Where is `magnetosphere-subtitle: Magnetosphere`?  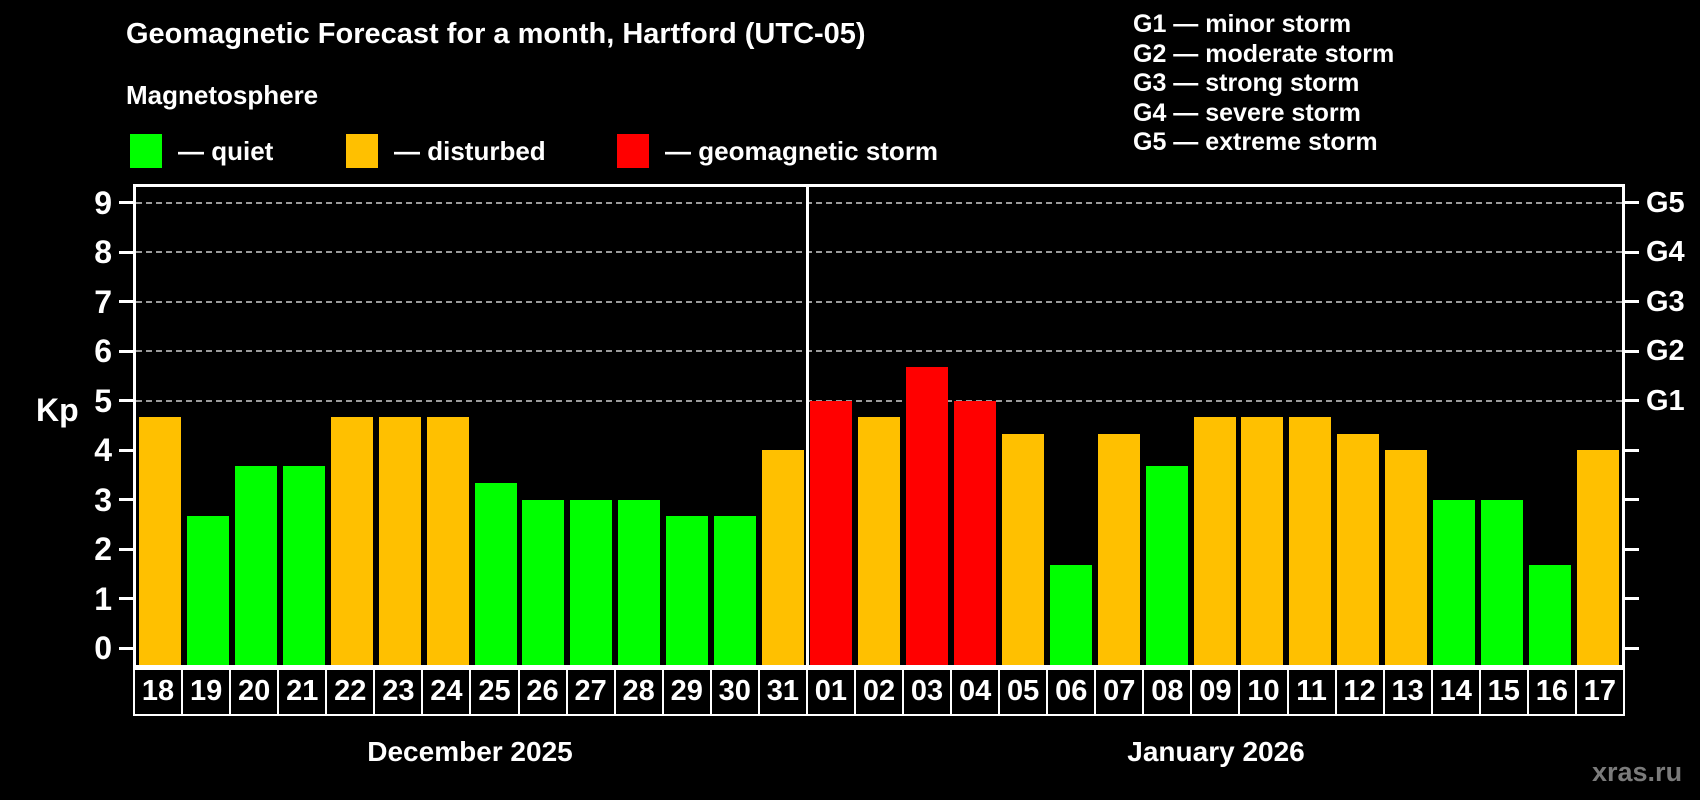
magnetosphere-subtitle: Magnetosphere is located at coordinates (222, 95).